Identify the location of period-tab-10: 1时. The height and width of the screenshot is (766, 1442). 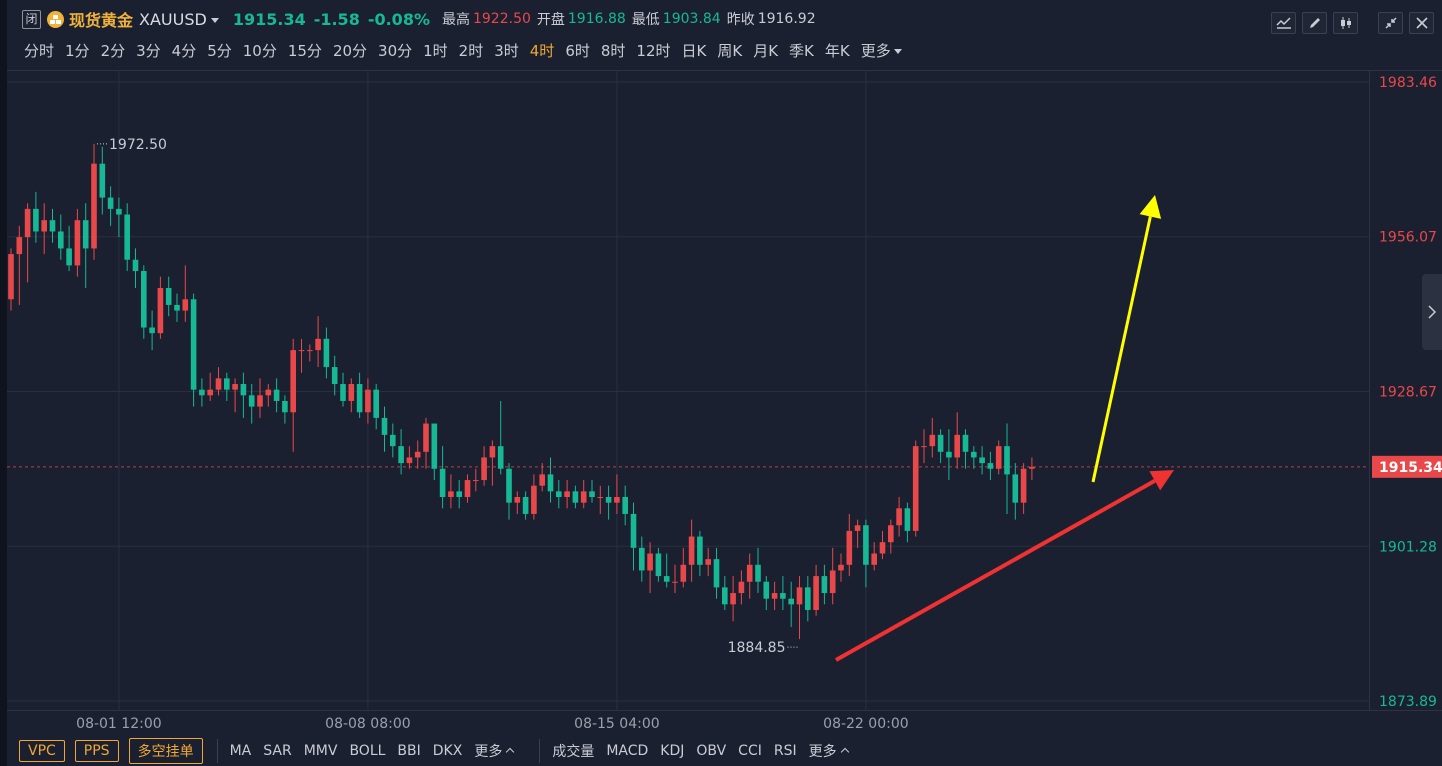
(435, 50).